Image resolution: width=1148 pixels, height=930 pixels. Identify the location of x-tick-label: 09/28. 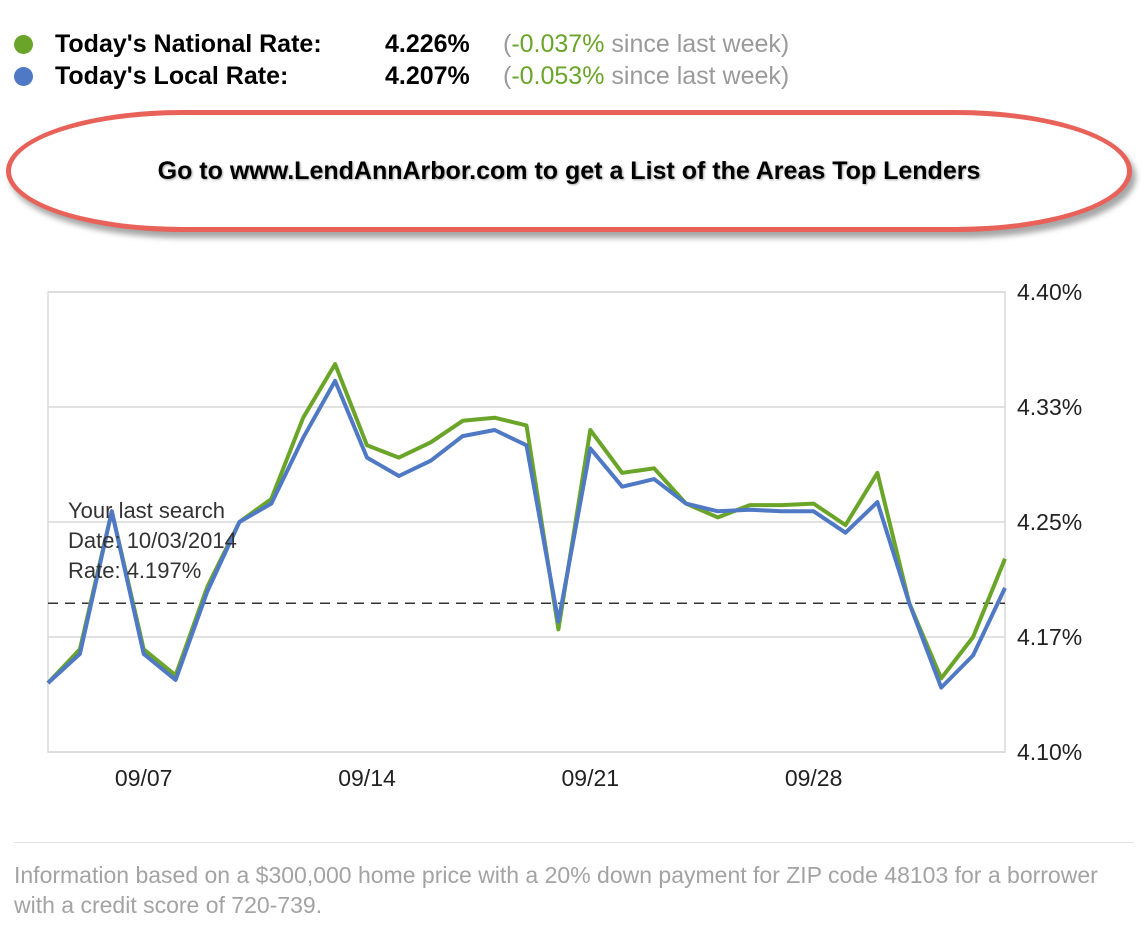
(814, 778).